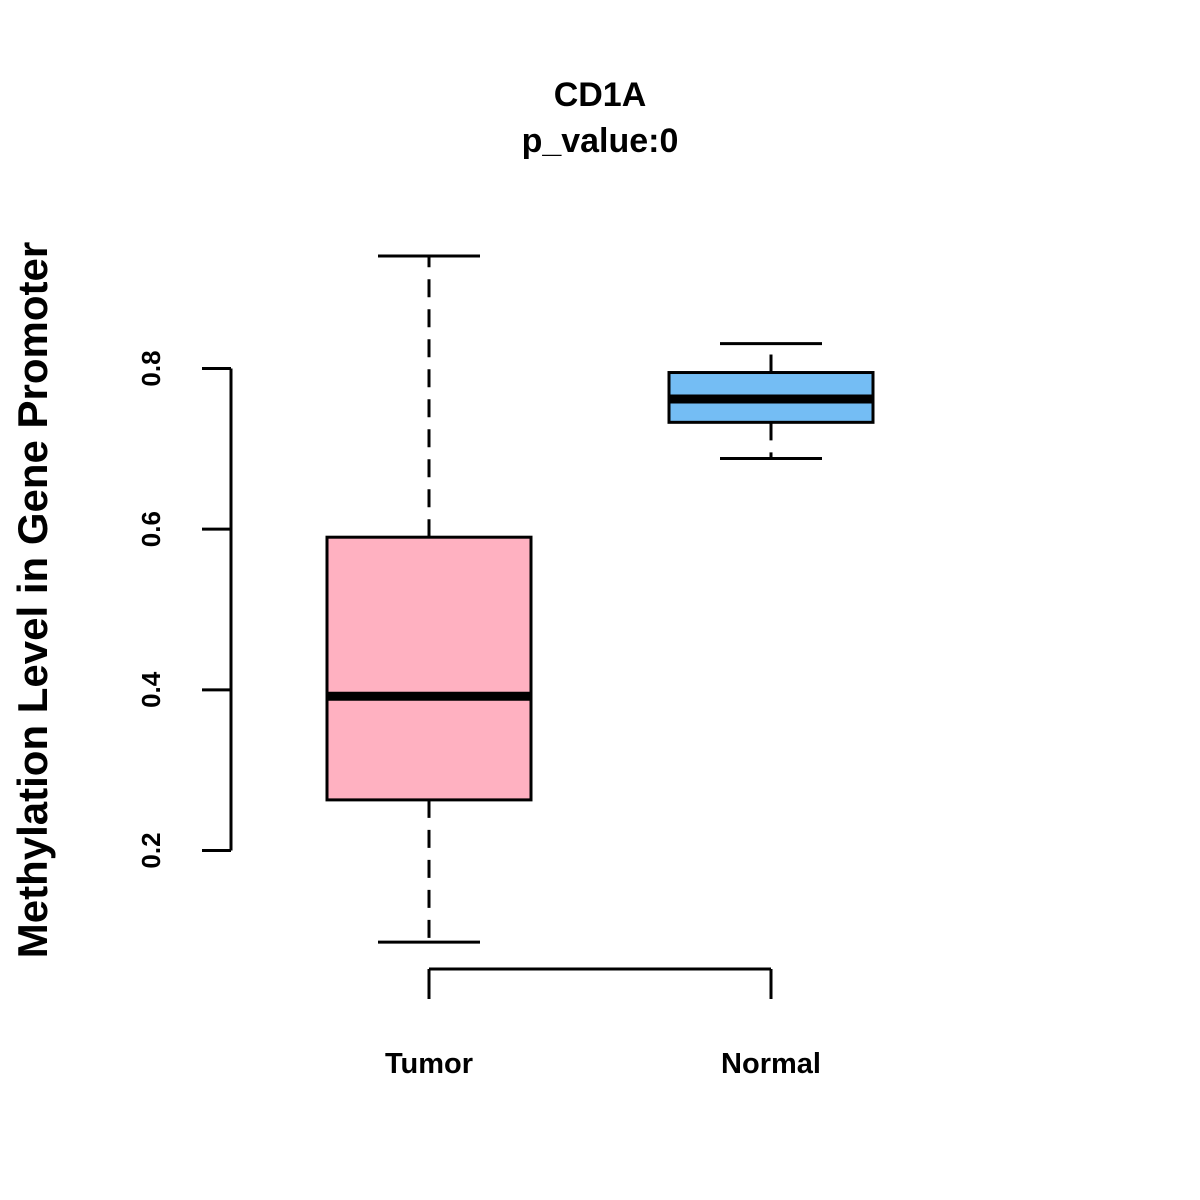 The height and width of the screenshot is (1200, 1200). Describe the element at coordinates (771, 401) in the screenshot. I see `box-normal` at that location.